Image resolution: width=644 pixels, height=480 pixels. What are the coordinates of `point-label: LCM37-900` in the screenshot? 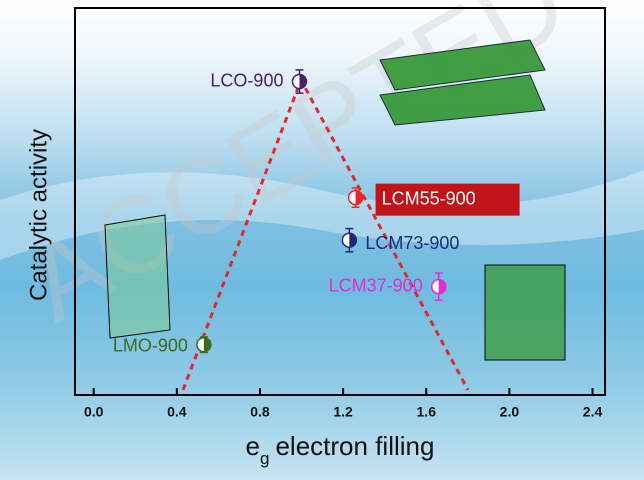 It's located at (376, 285).